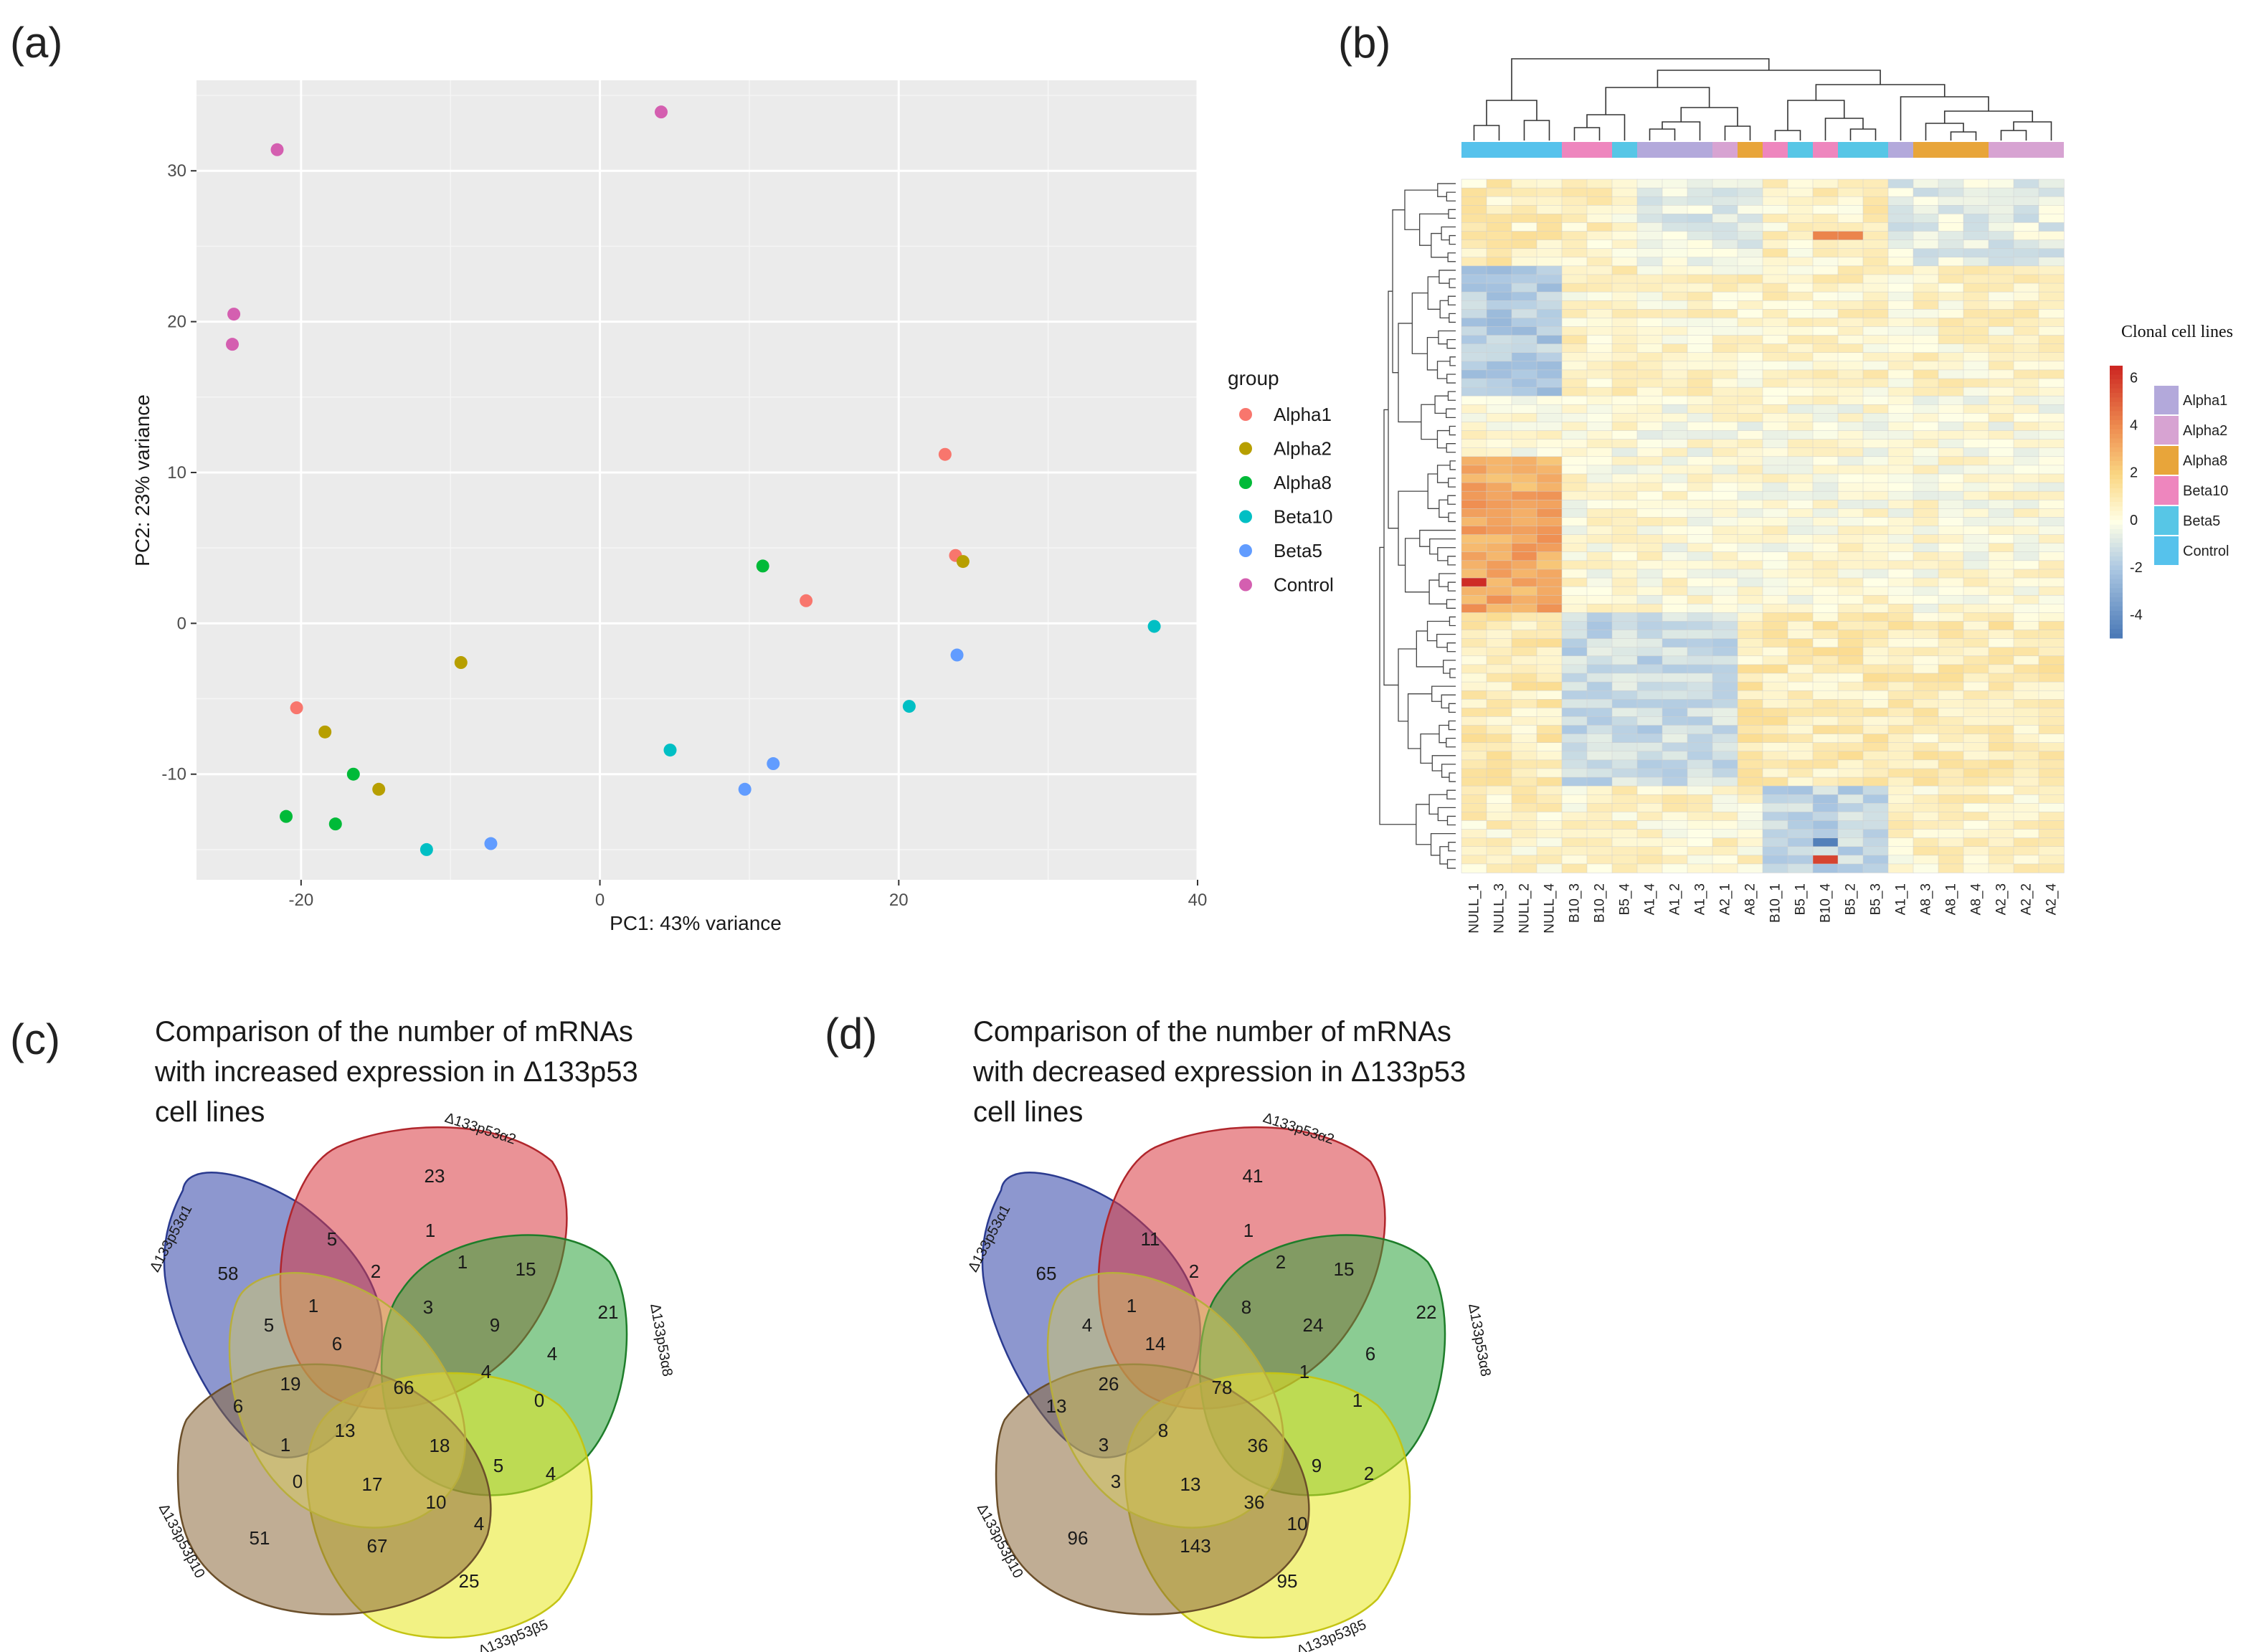 This screenshot has width=2251, height=1652. What do you see at coordinates (2026, 150) in the screenshot?
I see `heatmap-annotation-cell-alpha2` at bounding box center [2026, 150].